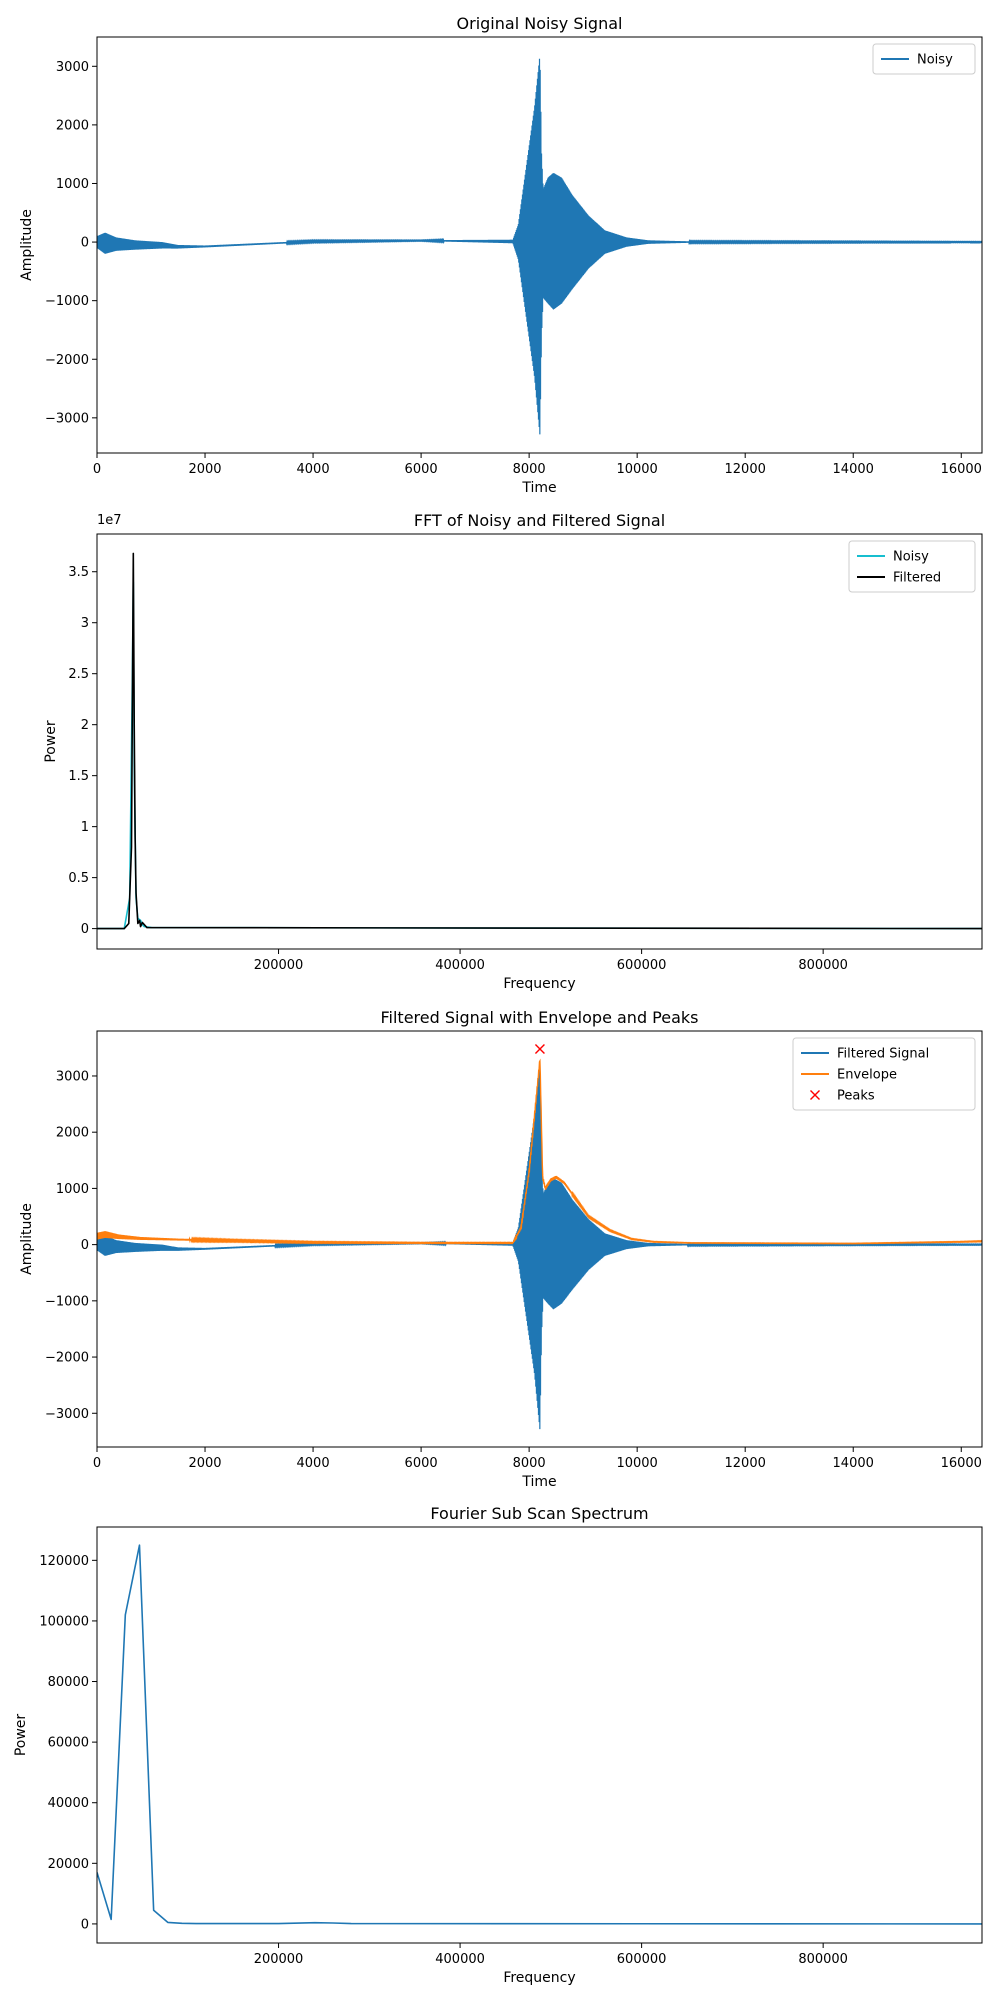 The image size is (1000, 2000). I want to click on y-tick-label: 2, so click(85, 725).